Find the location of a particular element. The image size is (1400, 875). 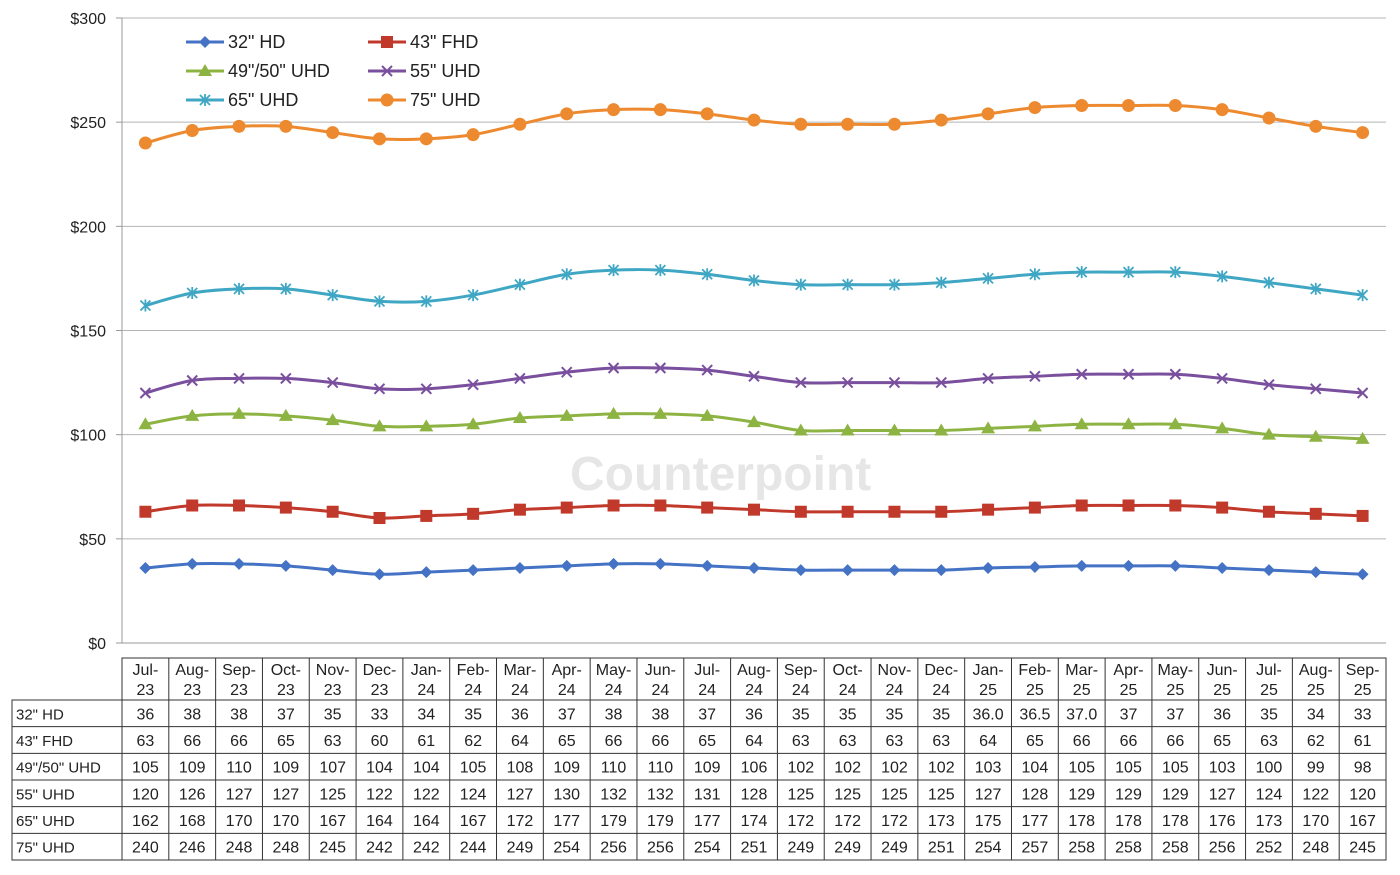

table-row-header: 75" UHD is located at coordinates (45, 848).